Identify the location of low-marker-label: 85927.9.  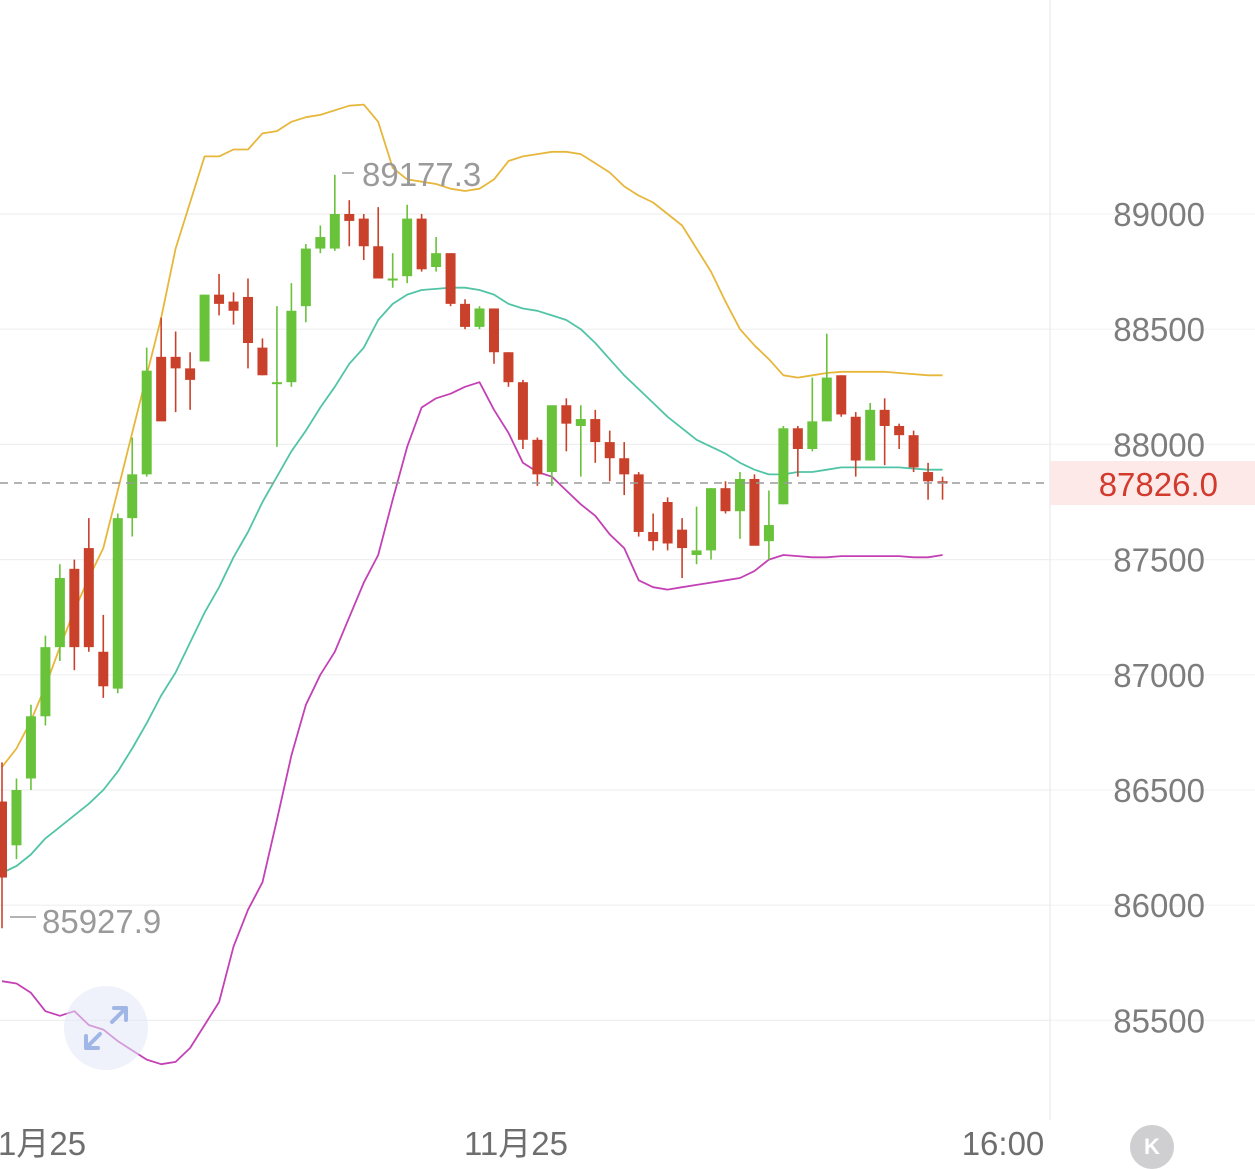
(101, 921).